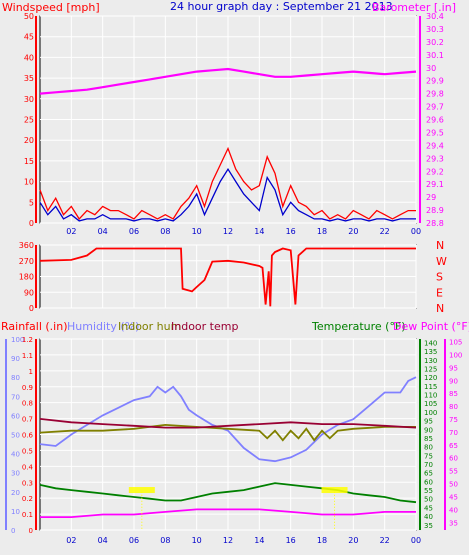 This screenshot has height=555, width=469. Describe the element at coordinates (15, 474) in the screenshot. I see `humidity-tick-label: 30` at that location.